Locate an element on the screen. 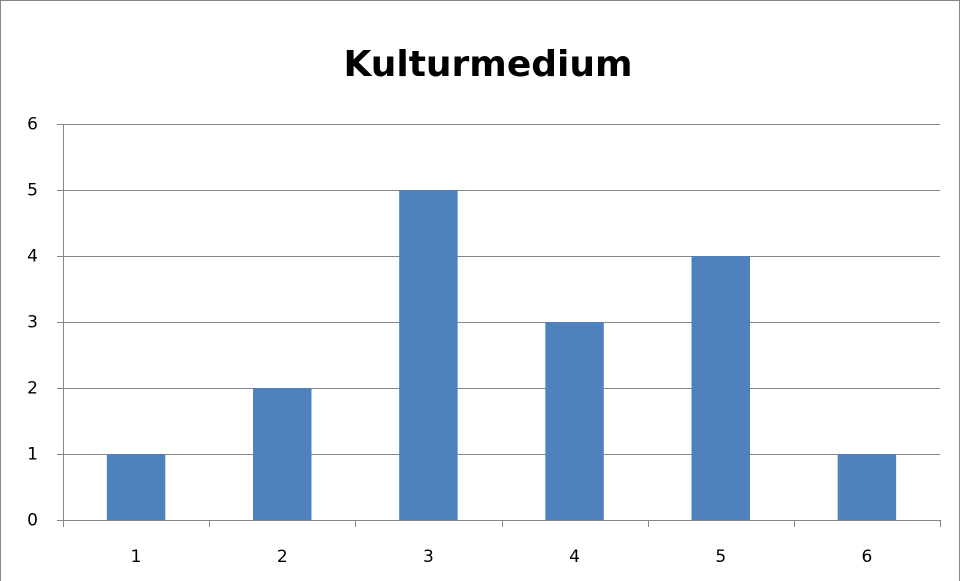  y-tick-label: 6 is located at coordinates (32, 125).